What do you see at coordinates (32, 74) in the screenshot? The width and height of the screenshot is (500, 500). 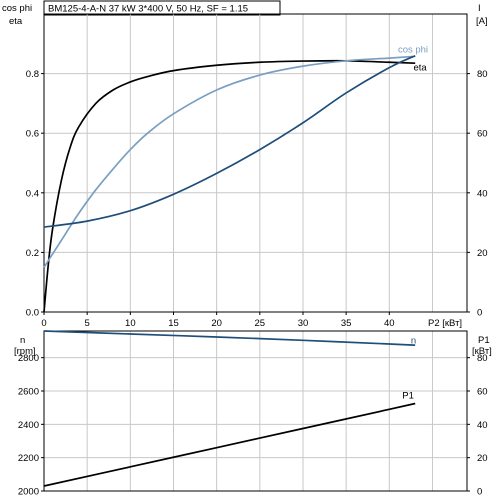 I see `left-tick-label: 0.8` at bounding box center [32, 74].